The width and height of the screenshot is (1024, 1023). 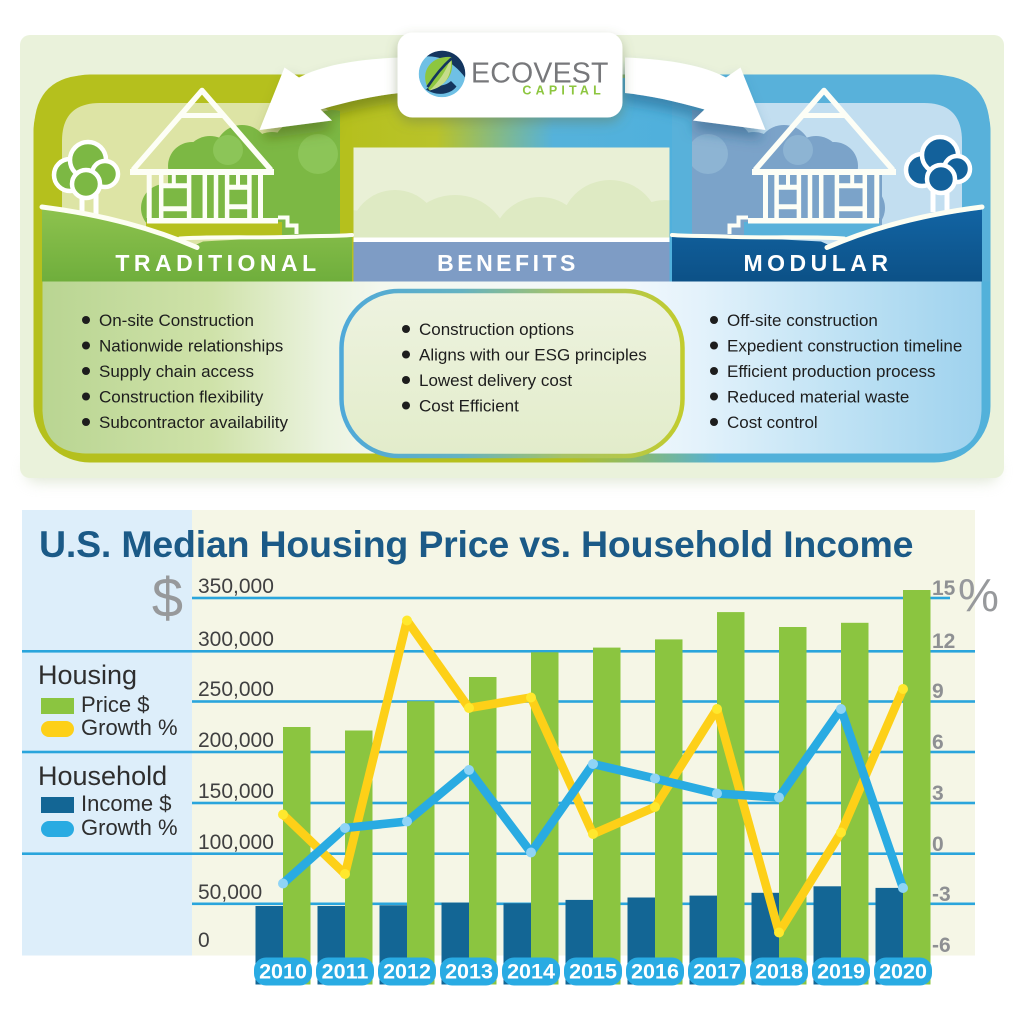 I want to click on svg-text: TRADITIONAL, so click(x=217, y=263).